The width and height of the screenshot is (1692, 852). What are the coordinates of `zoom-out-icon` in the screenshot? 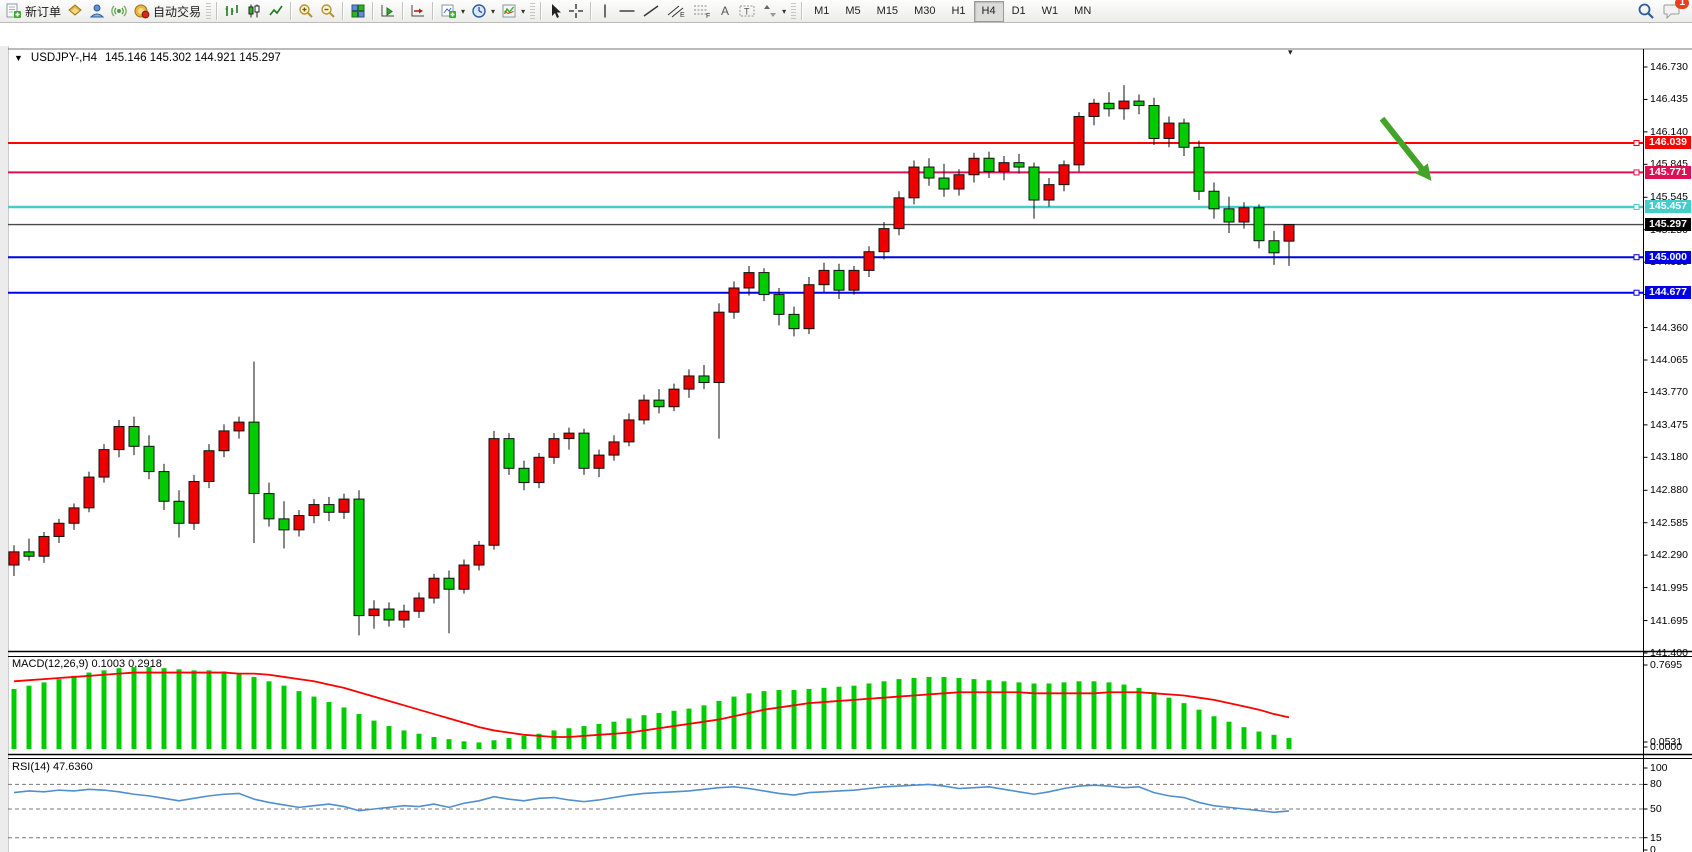 It's located at (328, 11).